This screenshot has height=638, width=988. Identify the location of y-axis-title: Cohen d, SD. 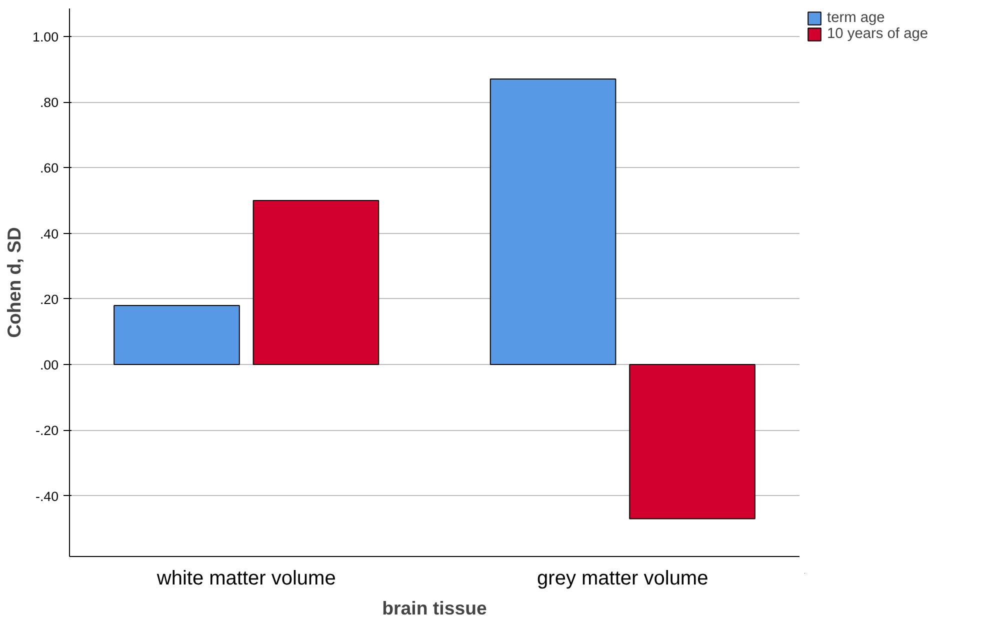
(14, 282).